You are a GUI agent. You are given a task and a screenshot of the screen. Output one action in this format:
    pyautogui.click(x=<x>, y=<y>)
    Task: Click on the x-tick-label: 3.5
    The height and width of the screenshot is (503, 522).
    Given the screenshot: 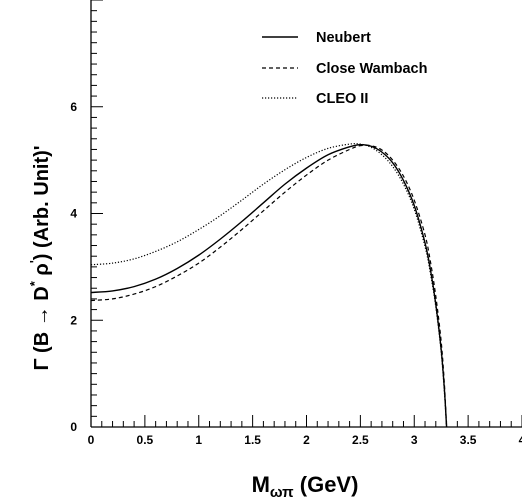 What is the action you would take?
    pyautogui.click(x=468, y=440)
    